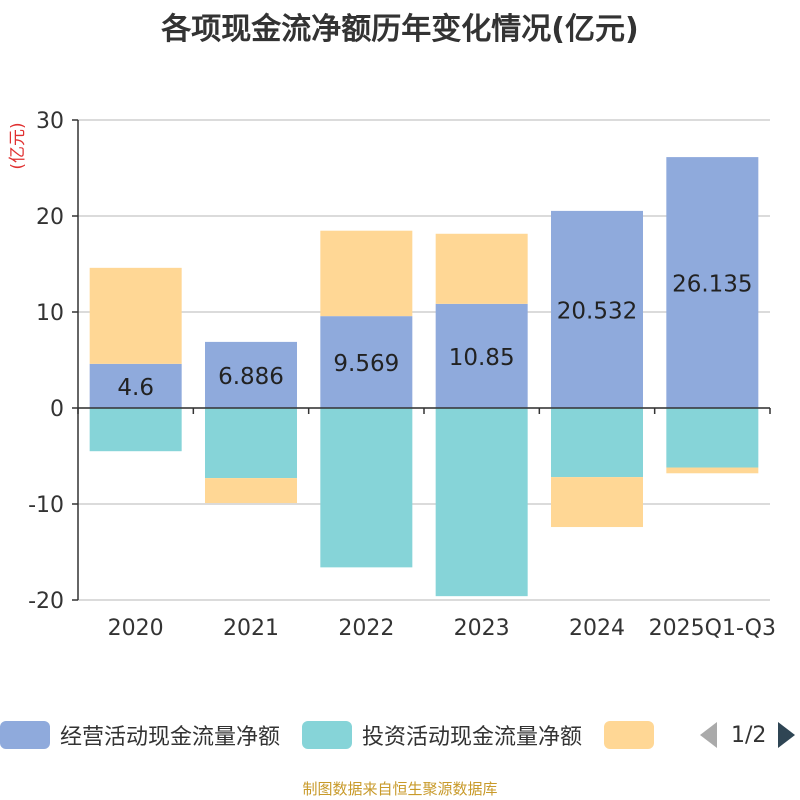  I want to click on legend-item-operating: 经营活动现金流量净额, so click(140, 735).